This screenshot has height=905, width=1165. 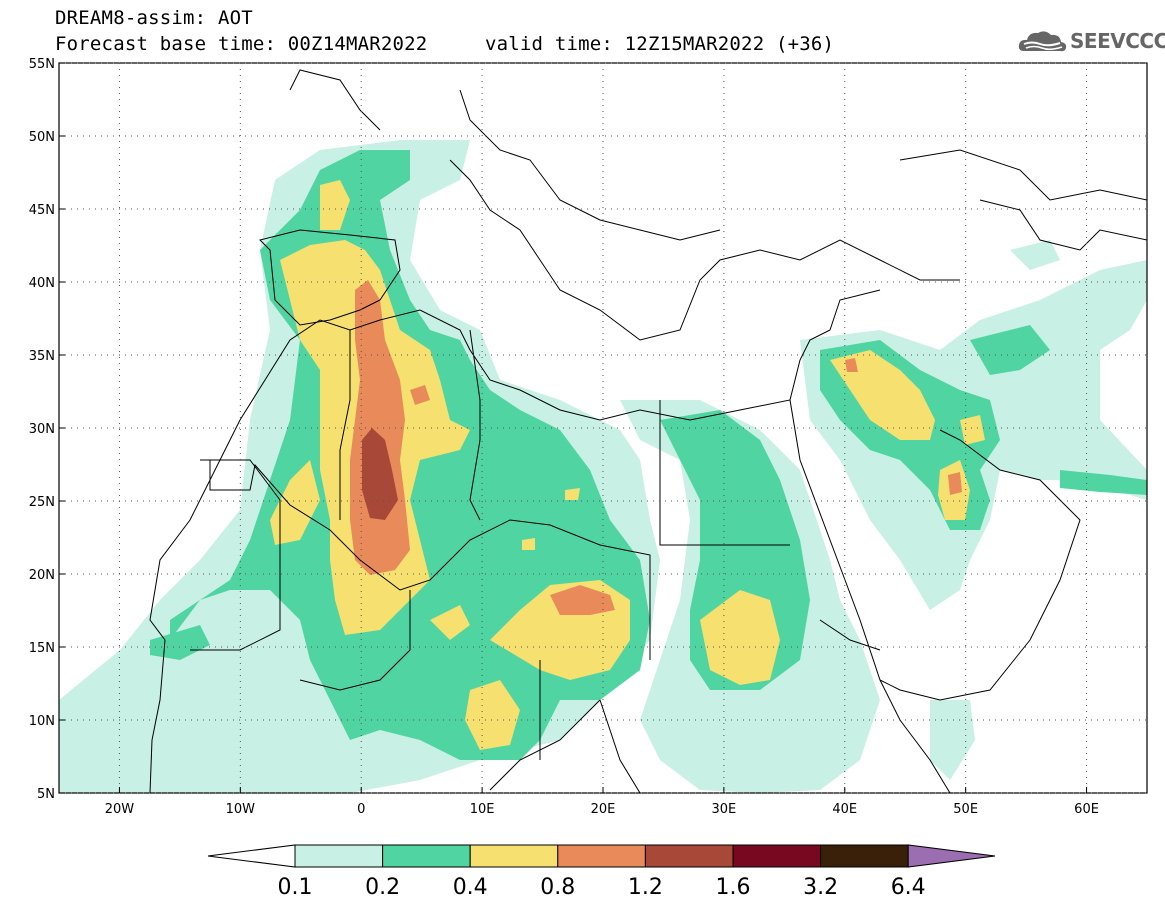 I want to click on colorbar-label: 6.4, so click(x=908, y=887).